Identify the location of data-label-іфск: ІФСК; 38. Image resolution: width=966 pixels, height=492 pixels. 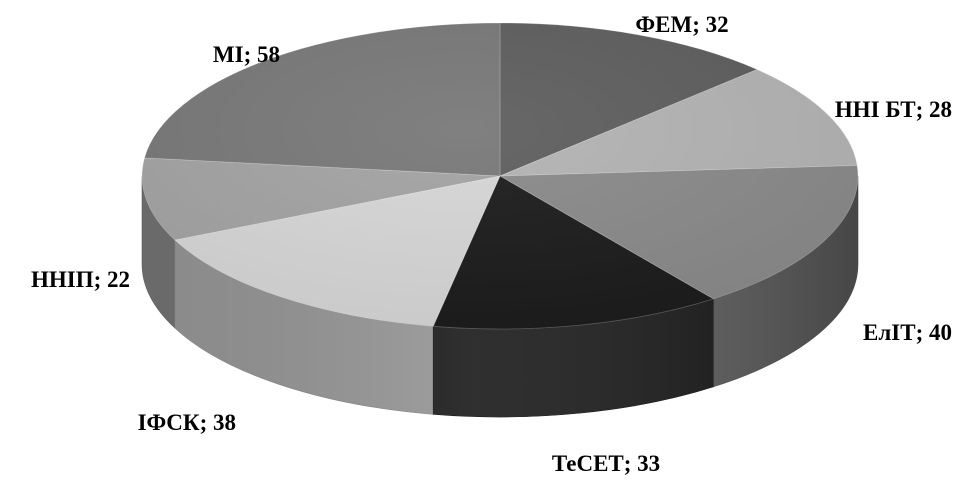
(187, 422).